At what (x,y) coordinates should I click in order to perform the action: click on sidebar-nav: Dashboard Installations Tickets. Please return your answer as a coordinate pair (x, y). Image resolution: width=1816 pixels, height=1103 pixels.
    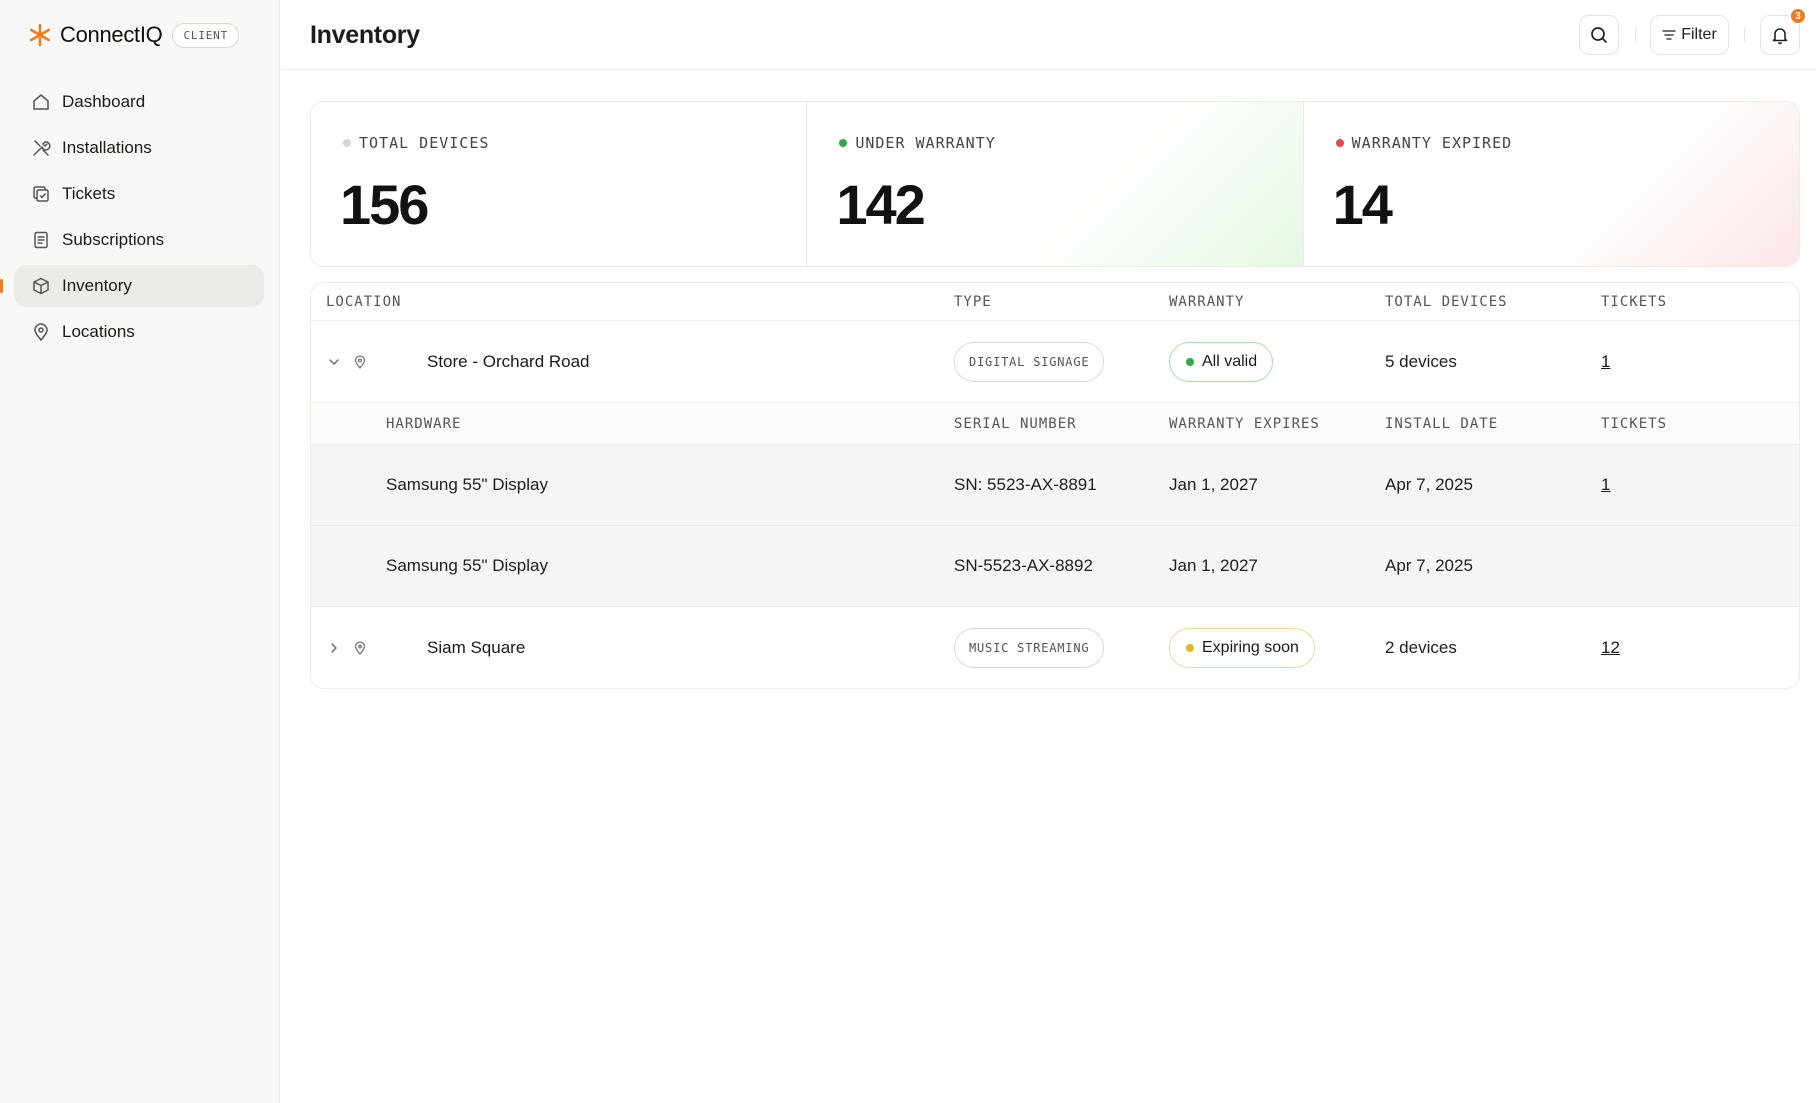
    Looking at the image, I should click on (132, 219).